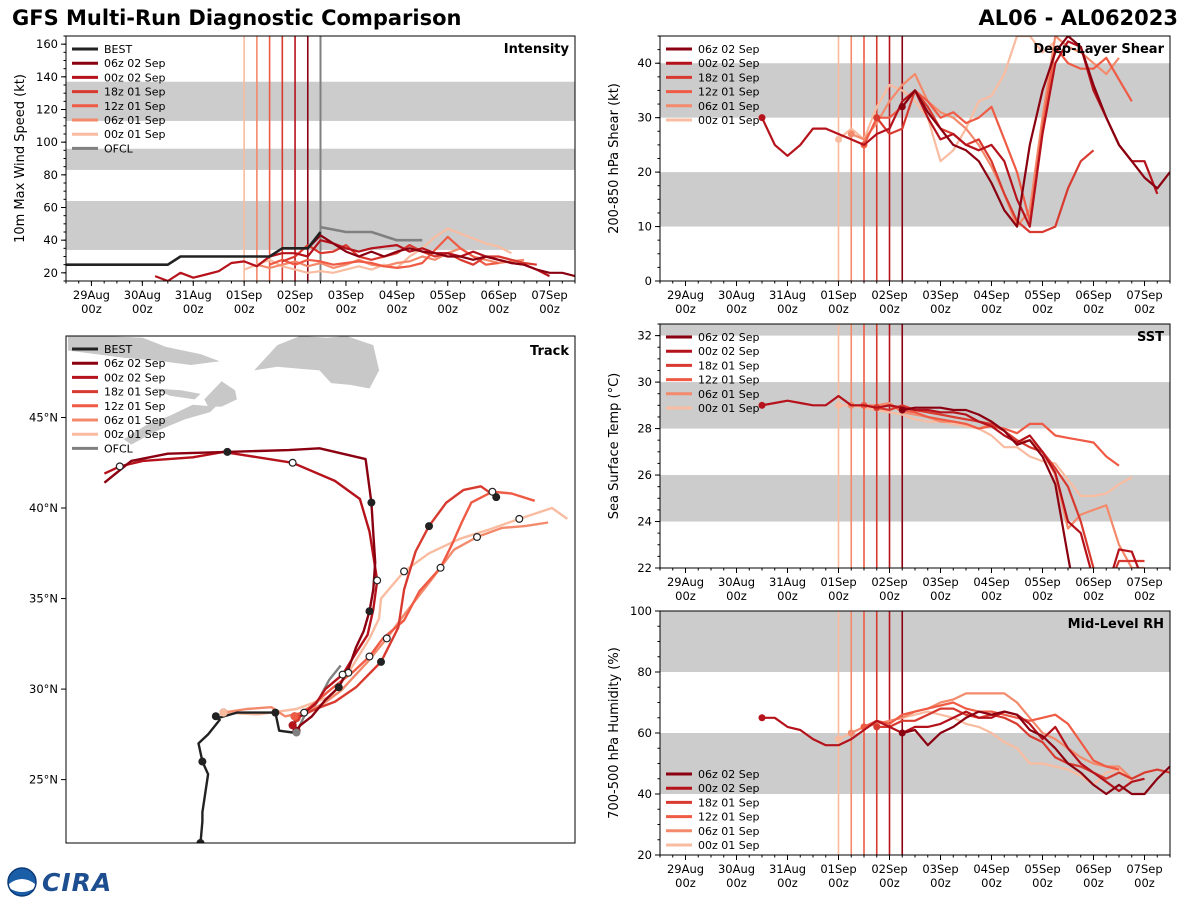 Image resolution: width=1200 pixels, height=900 pixels. Describe the element at coordinates (43, 689) in the screenshot. I see `lat-tick-label: 30°N` at that location.